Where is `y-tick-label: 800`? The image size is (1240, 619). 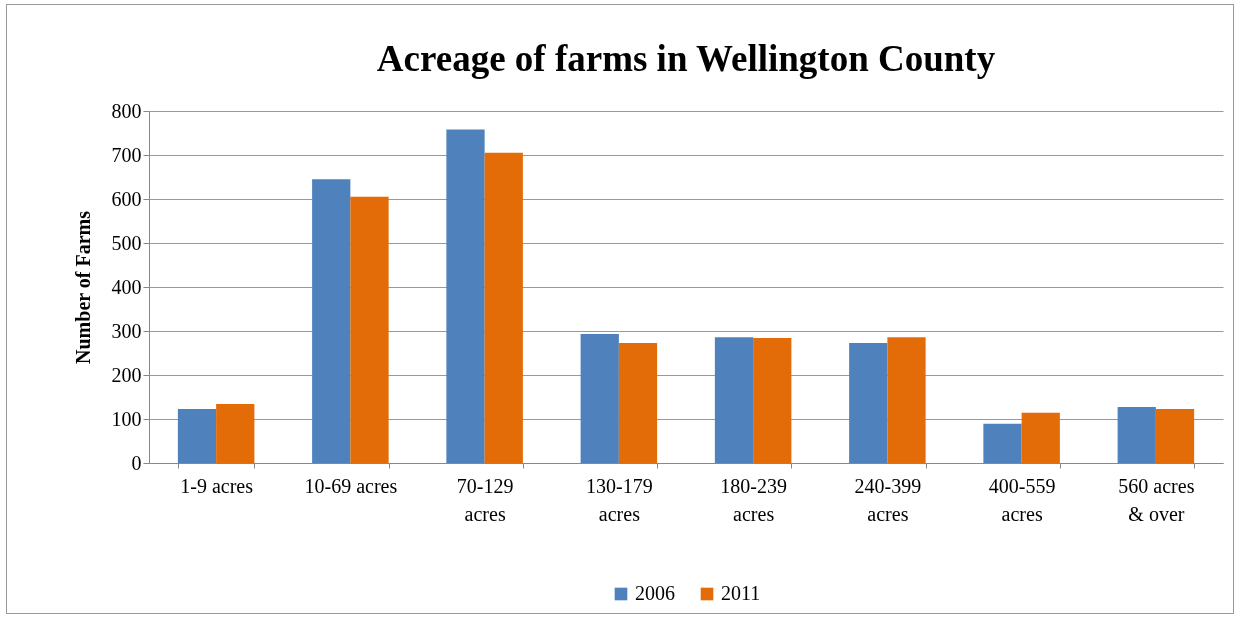
y-tick-label: 800 is located at coordinates (126, 110).